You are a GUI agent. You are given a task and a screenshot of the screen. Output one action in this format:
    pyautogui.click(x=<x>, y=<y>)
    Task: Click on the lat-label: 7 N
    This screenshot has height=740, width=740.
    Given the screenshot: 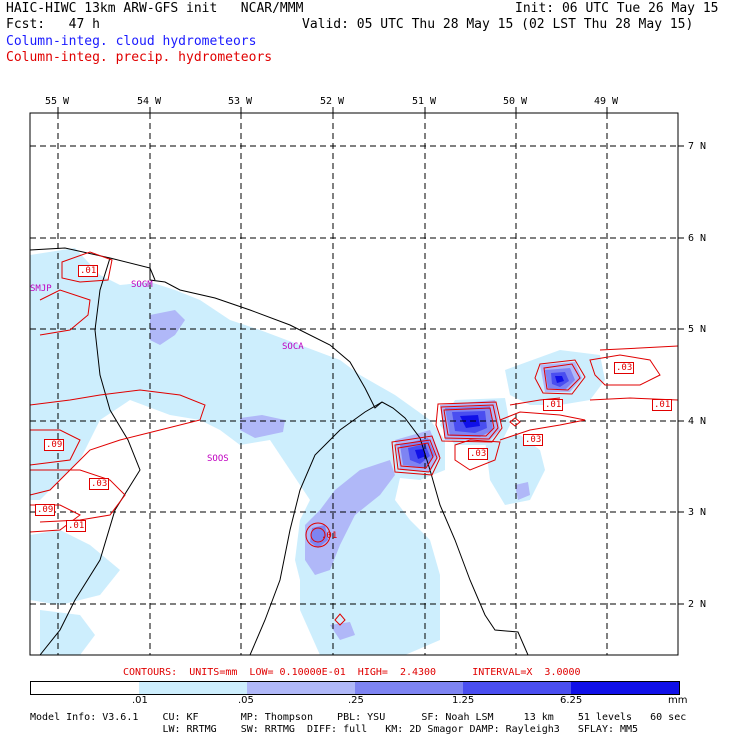 What is the action you would take?
    pyautogui.click(x=697, y=146)
    